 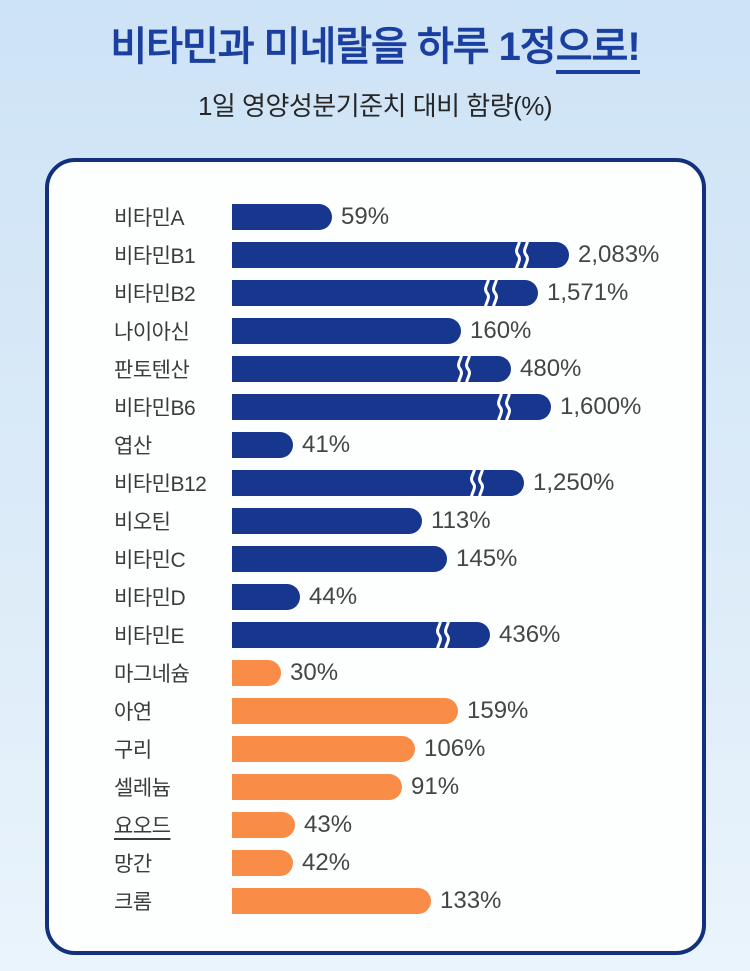 I want to click on row-label: 비타민C, so click(x=150, y=560).